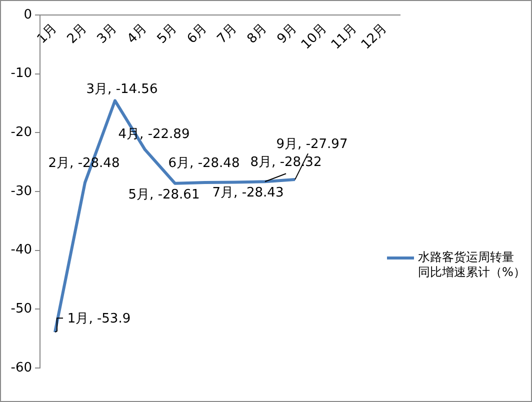 The width and height of the screenshot is (532, 402). I want to click on x-tick-label: 2月, so click(77, 34).